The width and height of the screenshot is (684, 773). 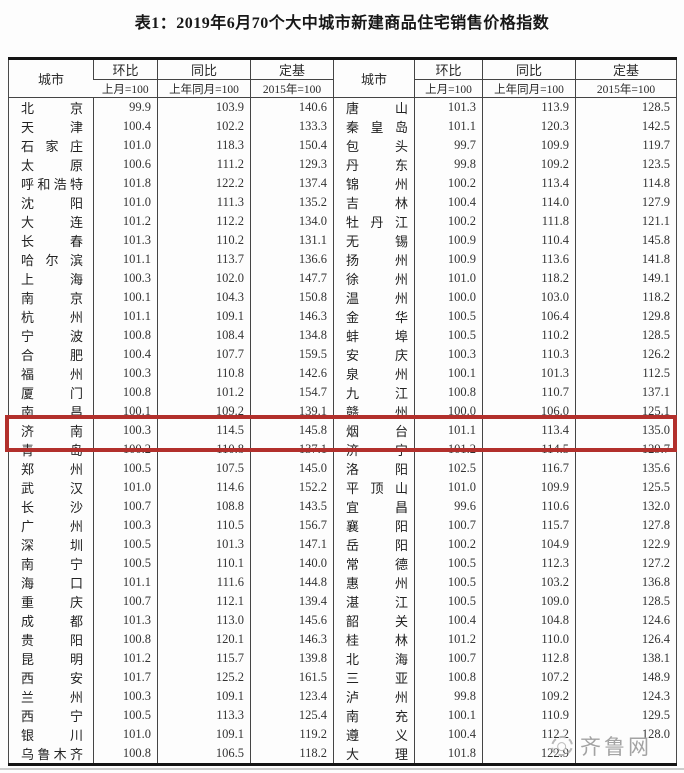 What do you see at coordinates (52, 488) in the screenshot?
I see `city-name: 武汉` at bounding box center [52, 488].